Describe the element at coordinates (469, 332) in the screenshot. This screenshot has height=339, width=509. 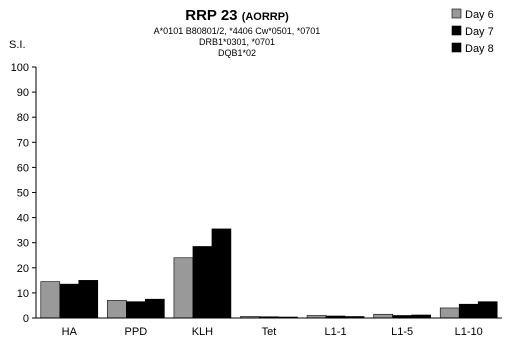
I see `x-tick-label: L1-10` at that location.